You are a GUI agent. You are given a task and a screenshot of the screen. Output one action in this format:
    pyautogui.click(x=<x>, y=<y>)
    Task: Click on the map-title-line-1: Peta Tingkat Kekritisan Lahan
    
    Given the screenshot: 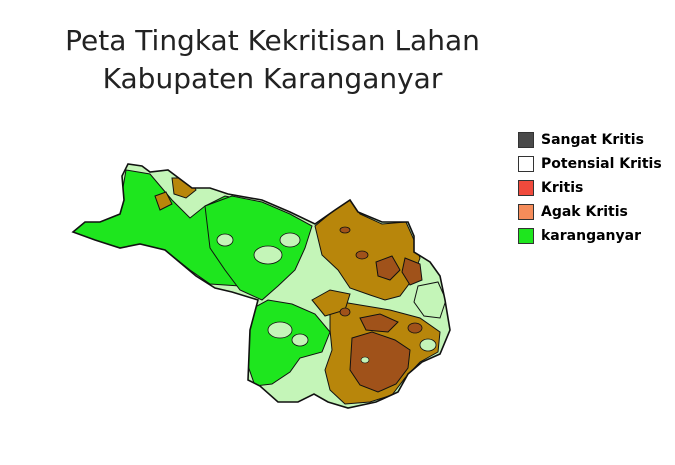 What is the action you would take?
    pyautogui.click(x=272, y=40)
    